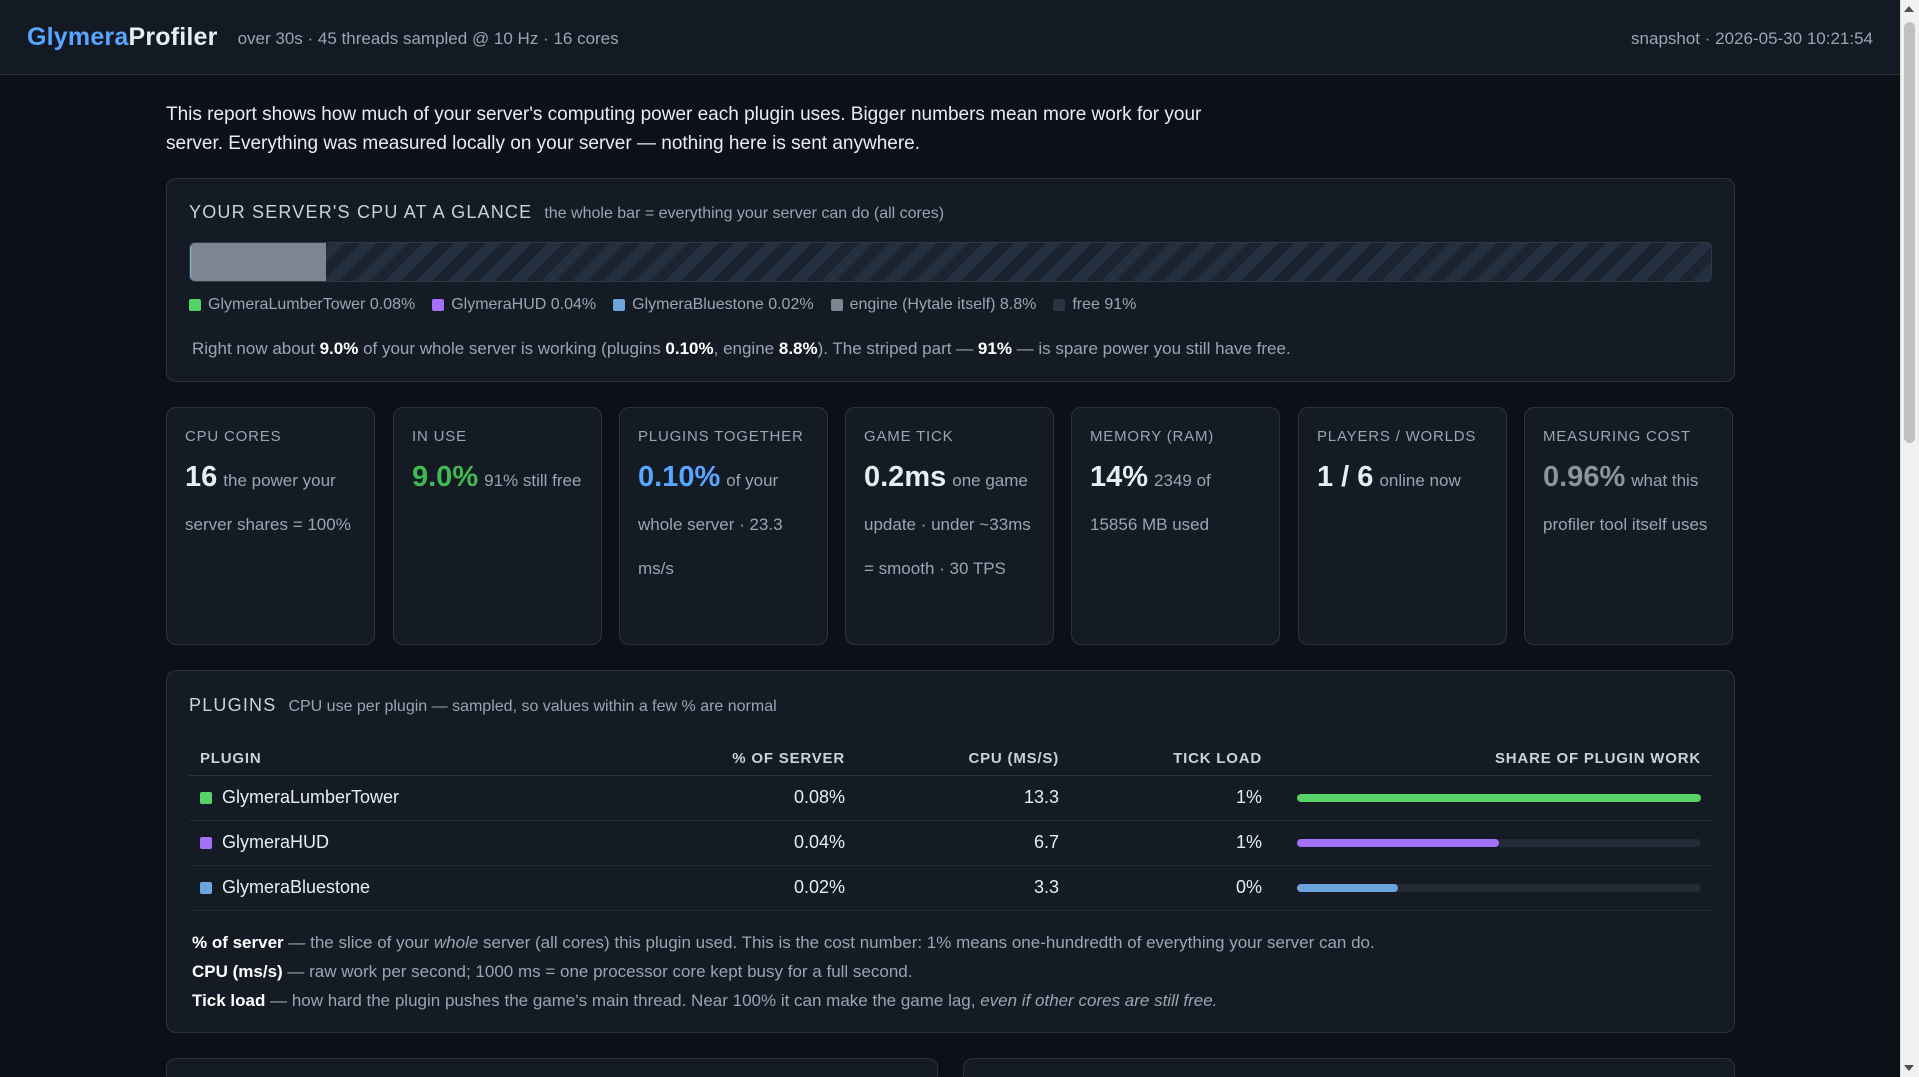 The height and width of the screenshot is (1077, 1919). What do you see at coordinates (1909, 538) in the screenshot?
I see `vertical-scrollbar` at bounding box center [1909, 538].